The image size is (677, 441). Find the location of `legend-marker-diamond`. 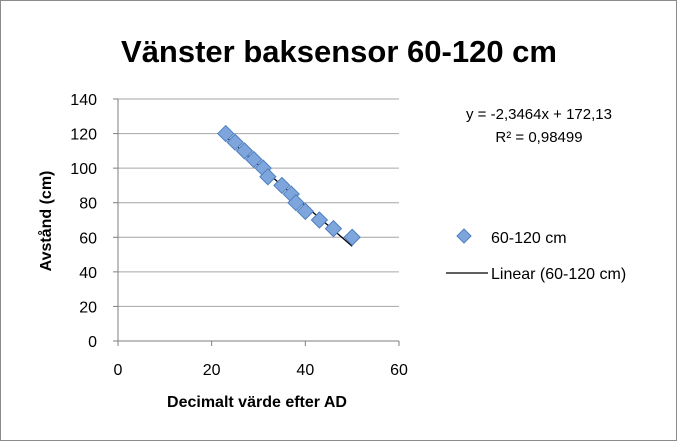

legend-marker-diamond is located at coordinates (464, 236).